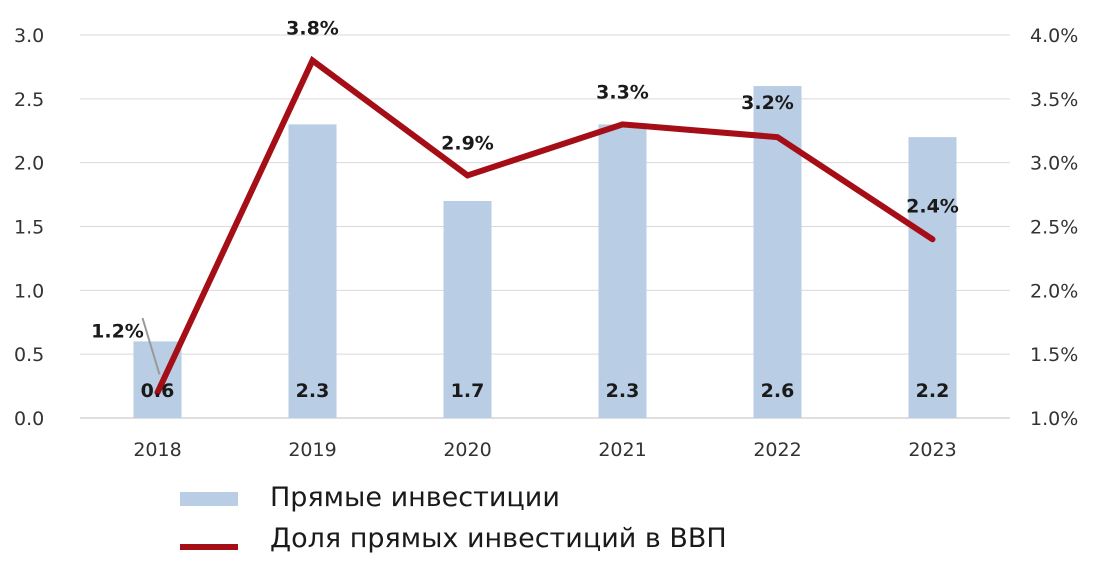 The height and width of the screenshot is (563, 1096). What do you see at coordinates (29, 228) in the screenshot?
I see `y-left-tick-label: 1.5` at bounding box center [29, 228].